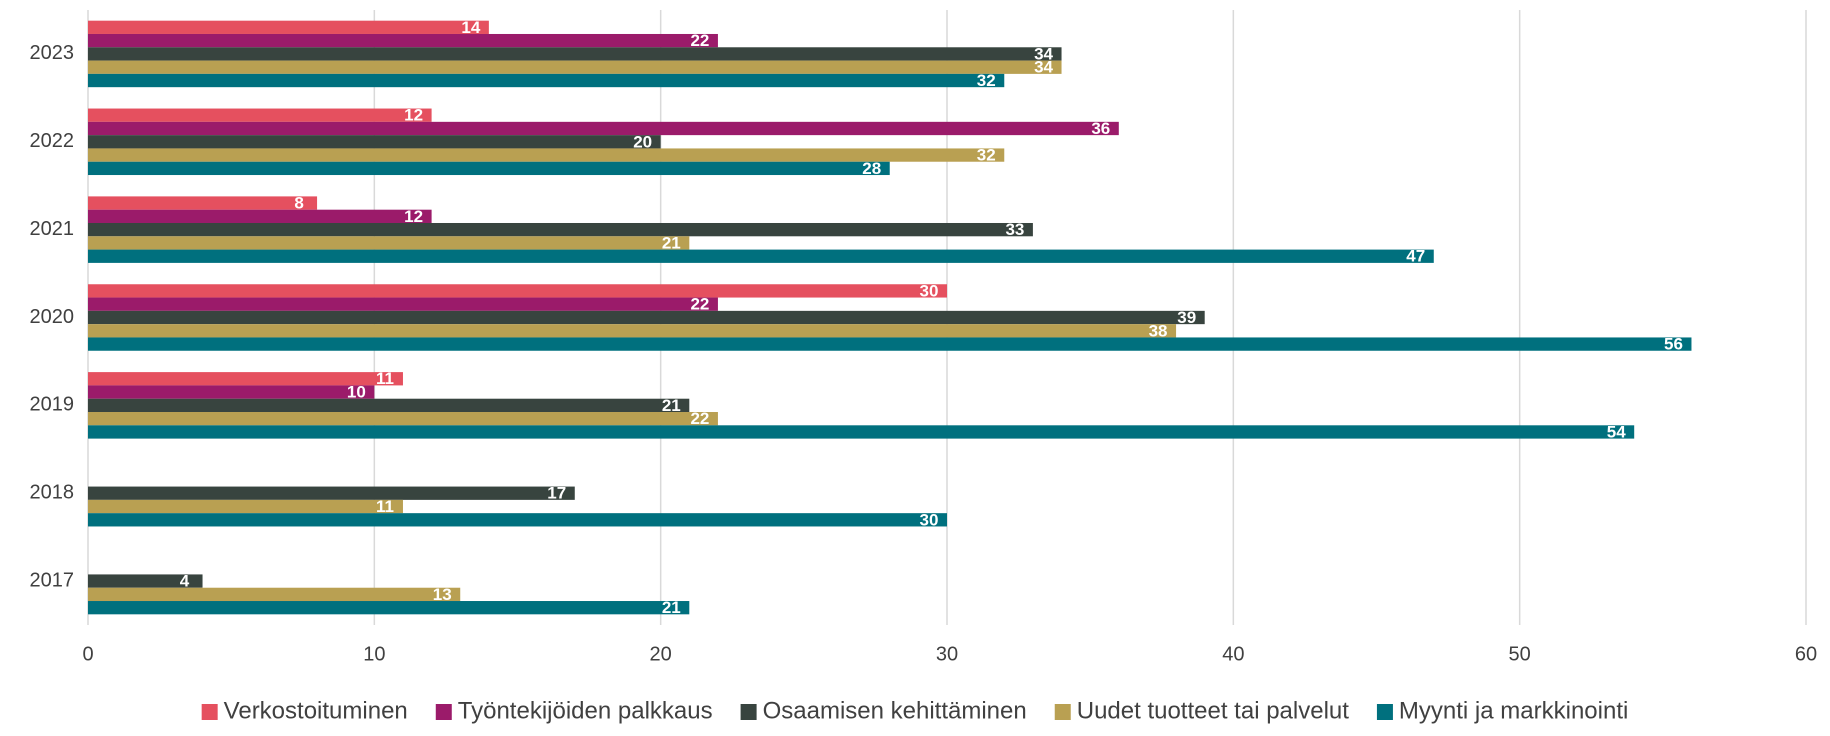 The image size is (1830, 736). What do you see at coordinates (1513, 710) in the screenshot?
I see `legend-label: Myynti ja markkinointi` at bounding box center [1513, 710].